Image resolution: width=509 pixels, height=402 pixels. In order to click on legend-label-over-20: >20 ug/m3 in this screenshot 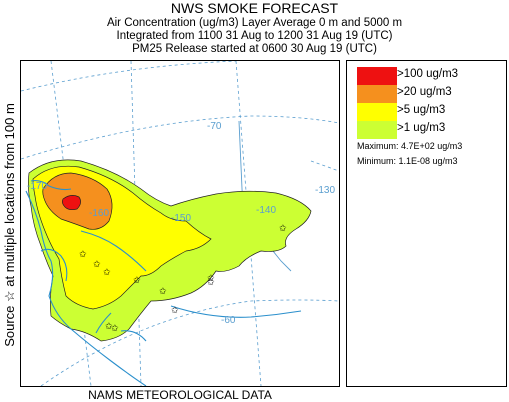, I will do `click(424, 92)`.